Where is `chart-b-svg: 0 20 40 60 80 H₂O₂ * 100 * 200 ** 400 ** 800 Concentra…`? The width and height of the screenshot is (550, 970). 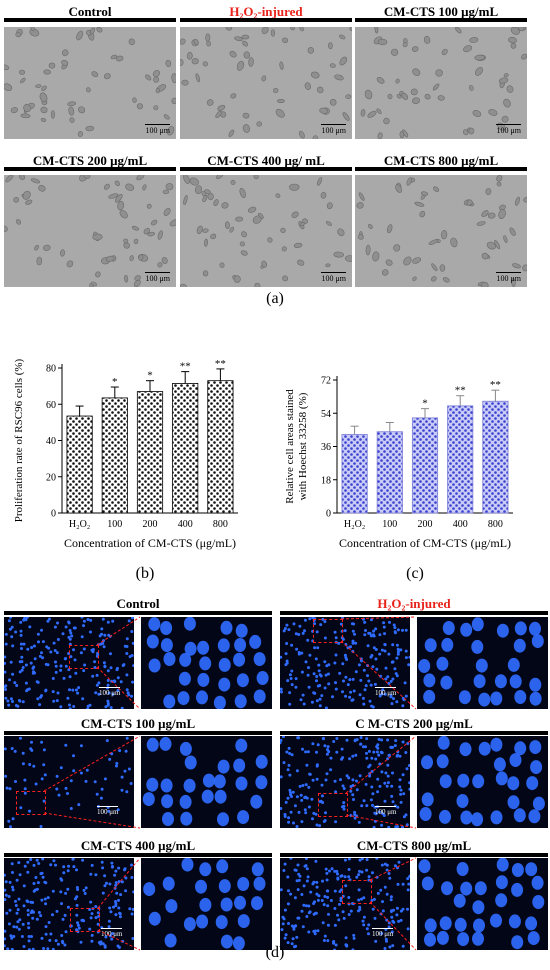 chart-b-svg: 0 20 40 60 80 H₂O₂ * 100 * 200 ** 400 ** 800 Concentra… is located at coordinates (125, 454).